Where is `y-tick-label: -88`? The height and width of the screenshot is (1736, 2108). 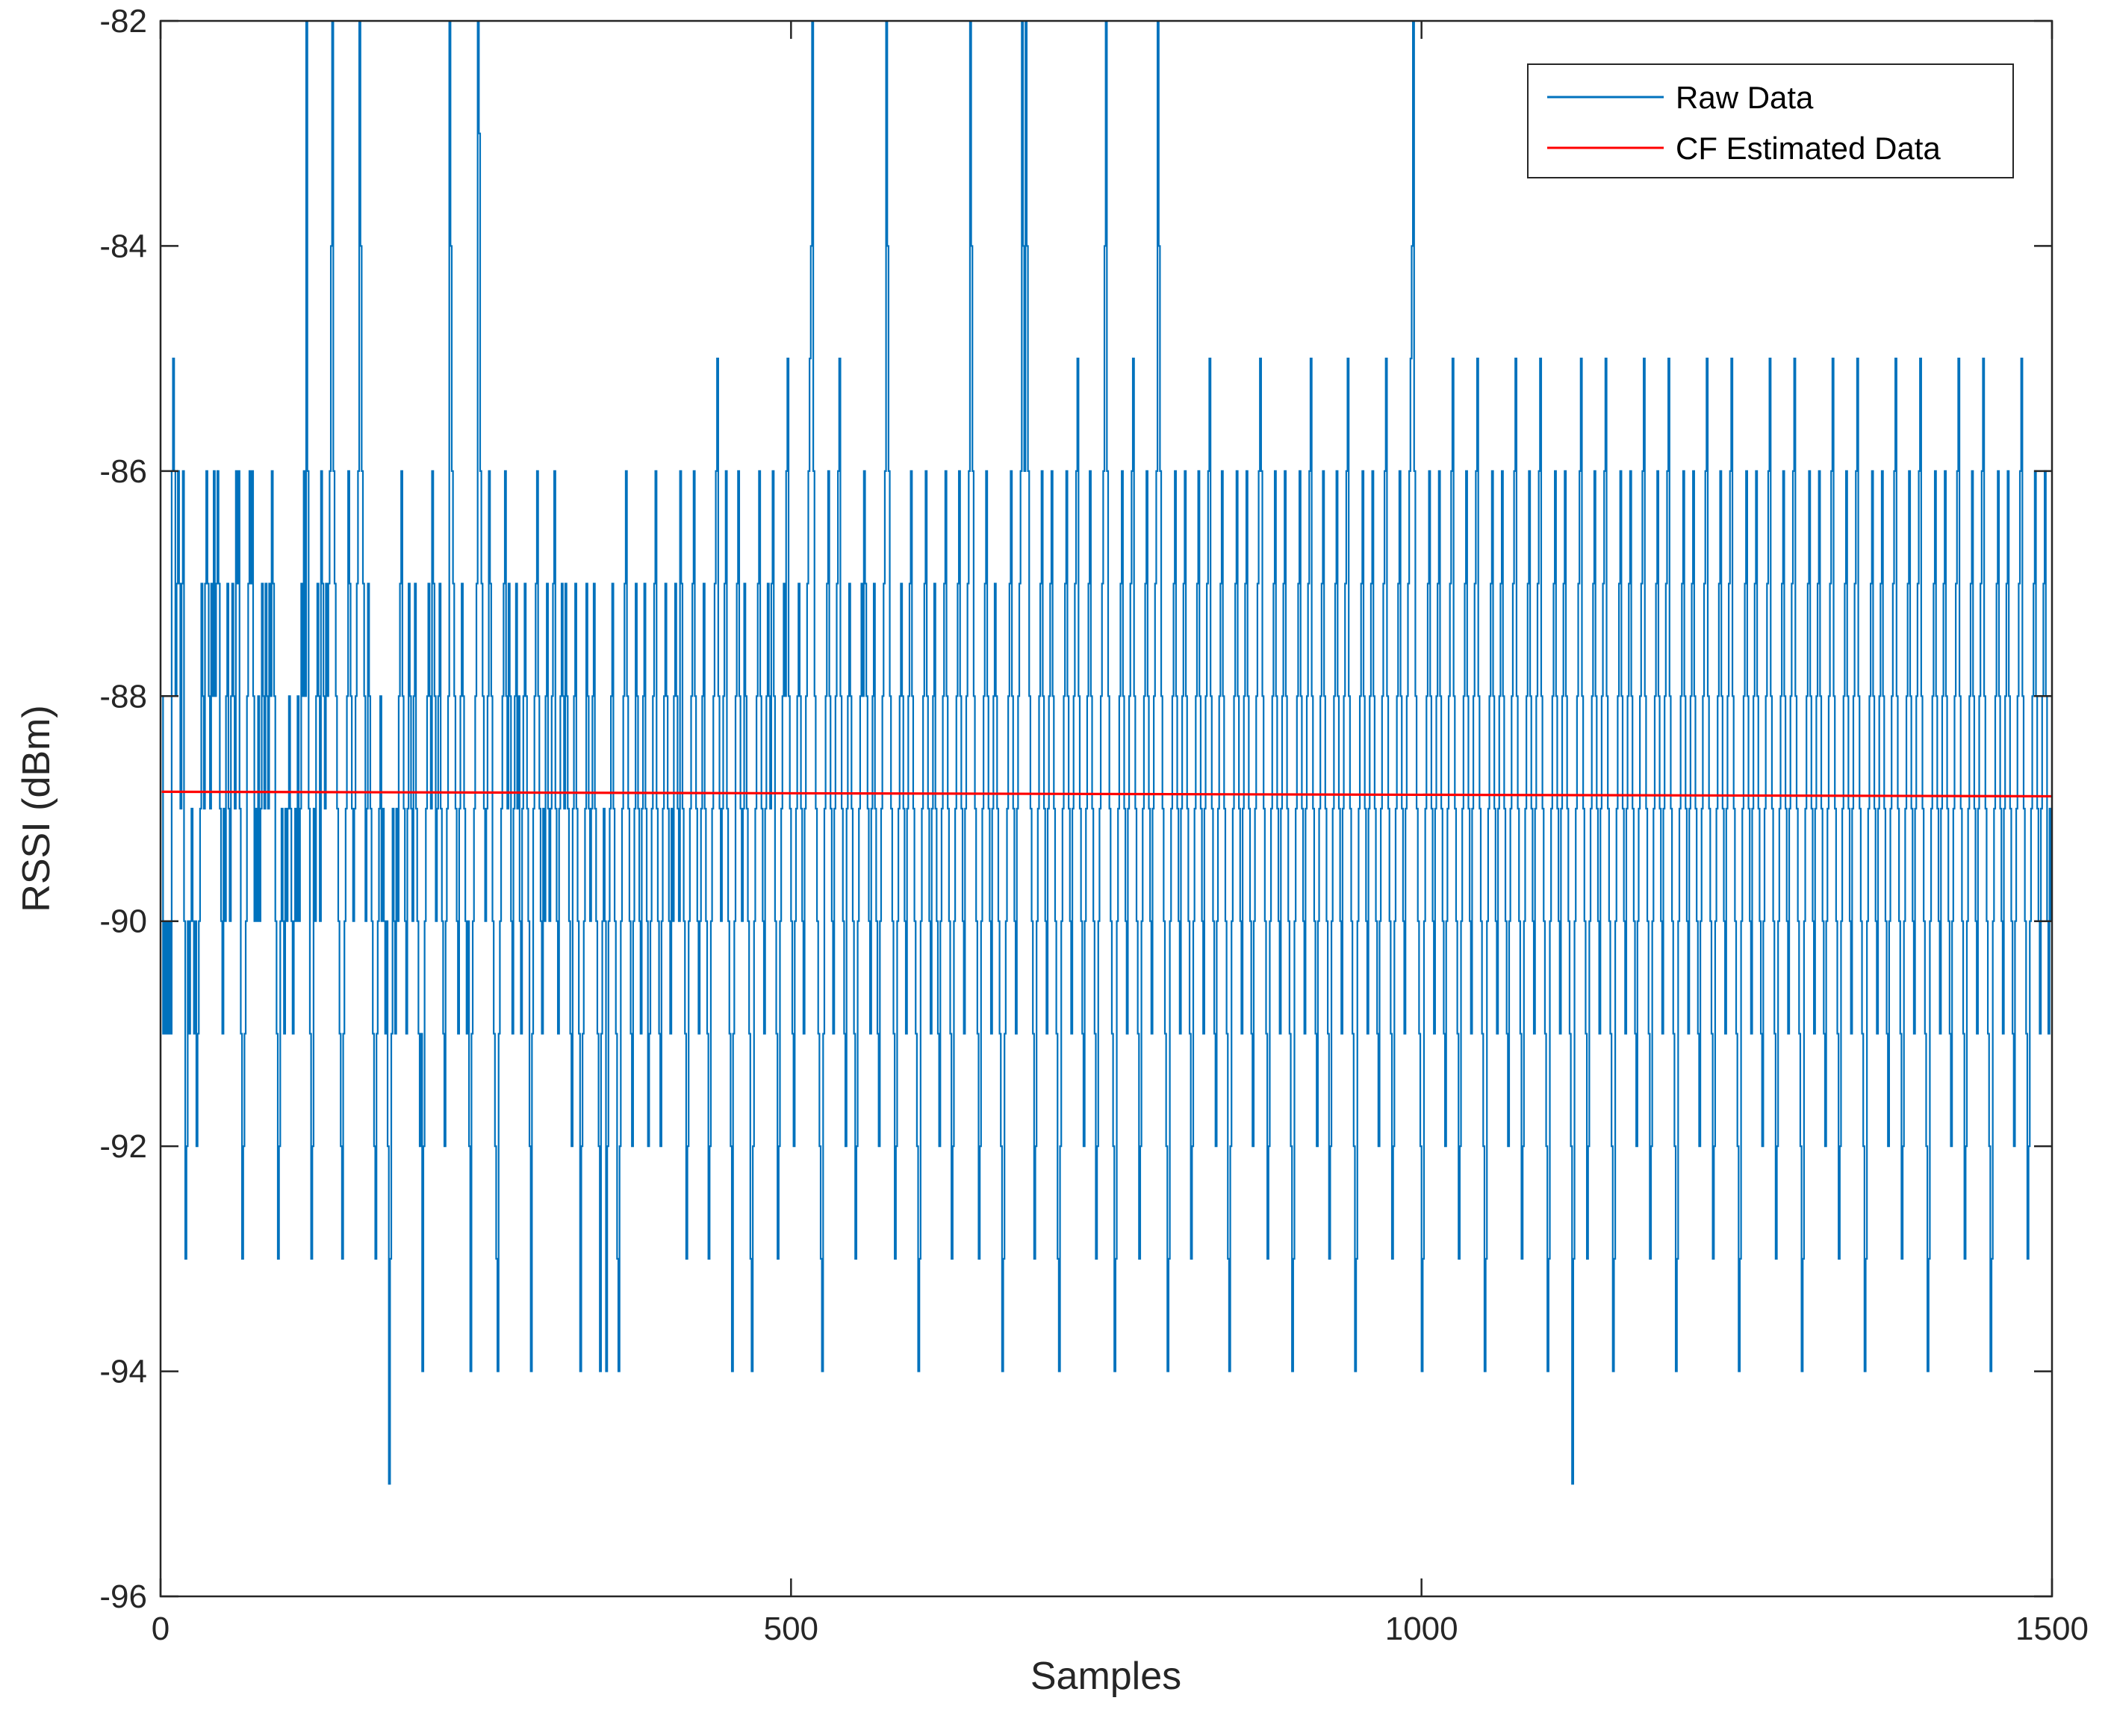
y-tick-label: -88 is located at coordinates (123, 696).